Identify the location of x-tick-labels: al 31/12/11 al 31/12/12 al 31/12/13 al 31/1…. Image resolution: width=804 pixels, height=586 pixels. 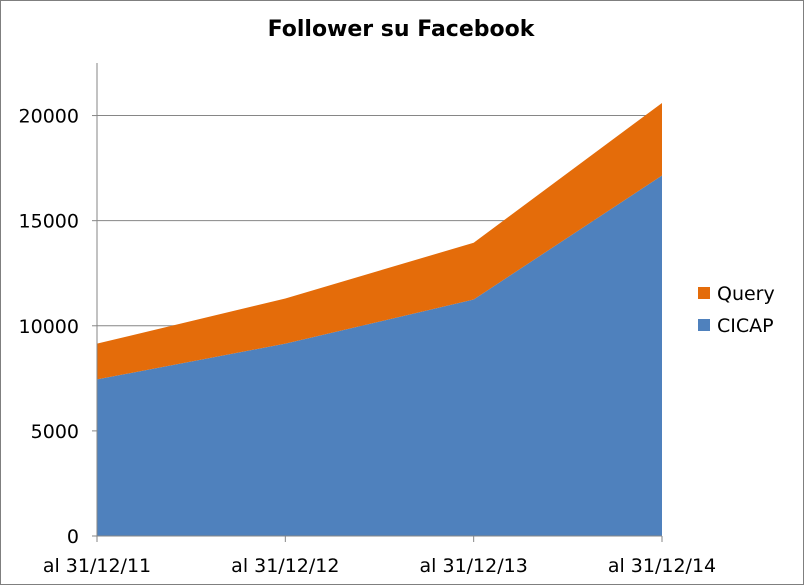
(379, 566).